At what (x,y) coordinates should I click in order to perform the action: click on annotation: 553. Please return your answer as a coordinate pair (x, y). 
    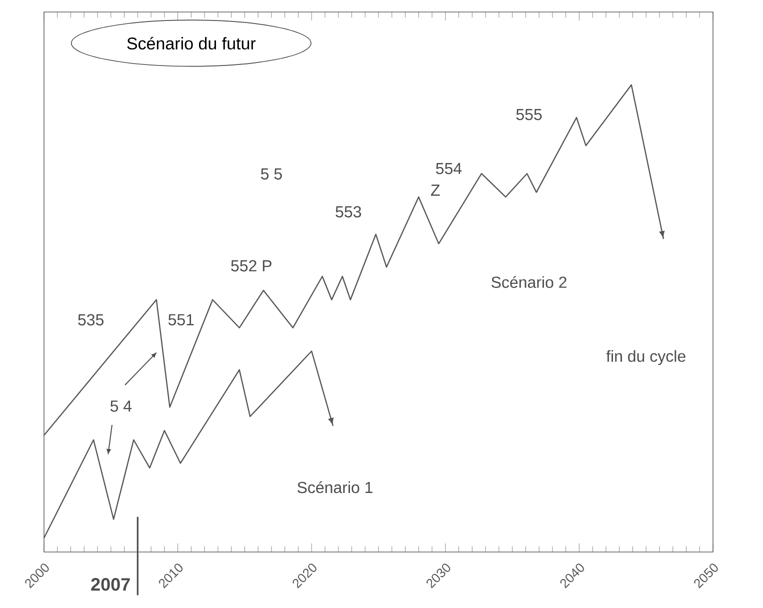
    Looking at the image, I should click on (349, 212).